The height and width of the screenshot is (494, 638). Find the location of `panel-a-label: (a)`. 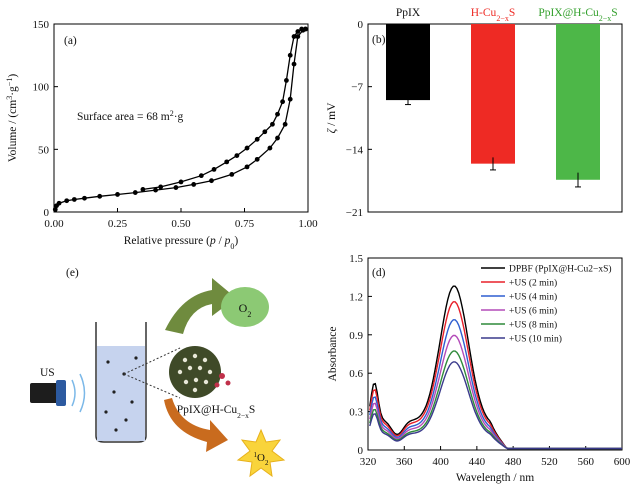

panel-a-label: (a) is located at coordinates (70, 41).